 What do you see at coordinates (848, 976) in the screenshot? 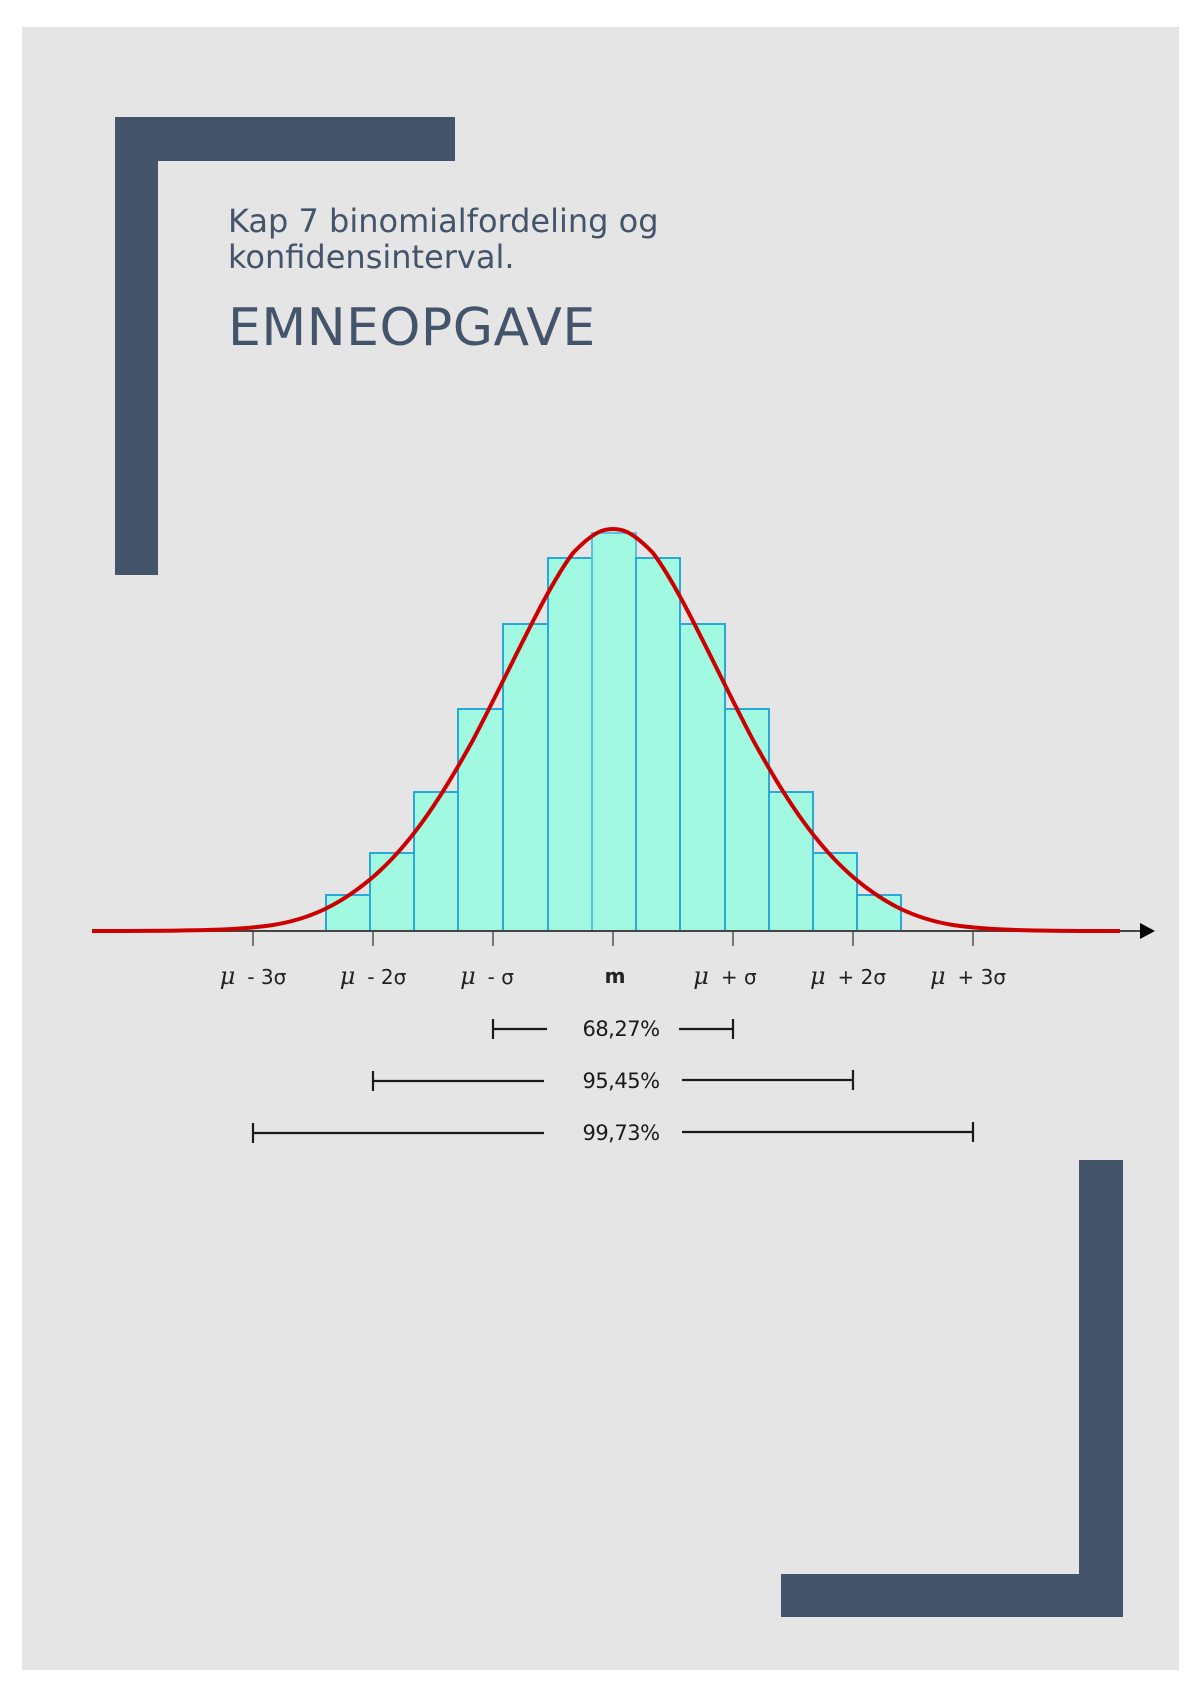
I see `tick-label-mu-plus-2sigma: μ + 2σ` at bounding box center [848, 976].